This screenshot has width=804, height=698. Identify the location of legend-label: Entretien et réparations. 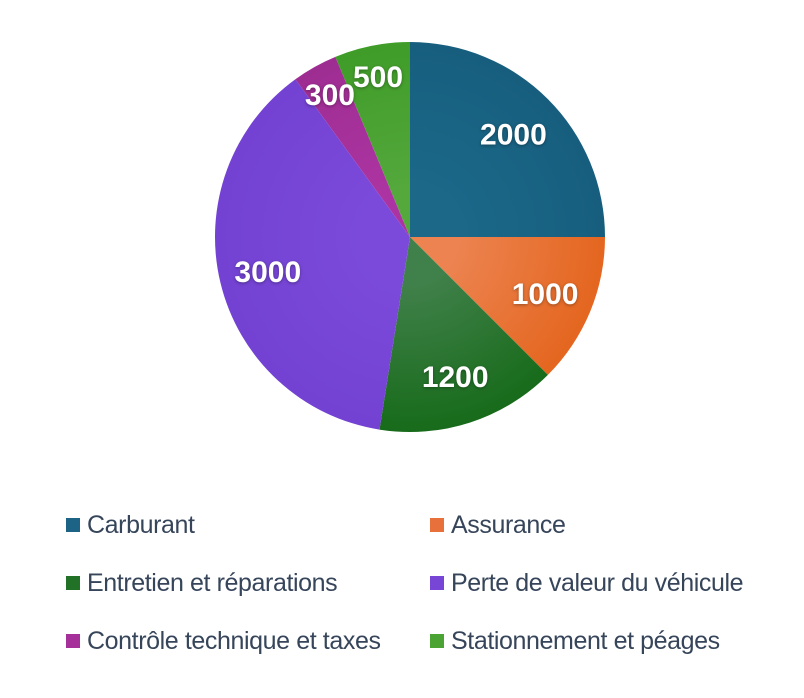
(212, 582).